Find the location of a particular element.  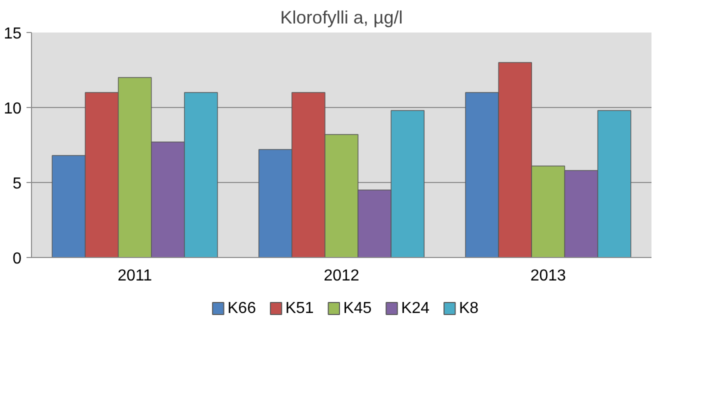

legend-label: K51 is located at coordinates (299, 308).